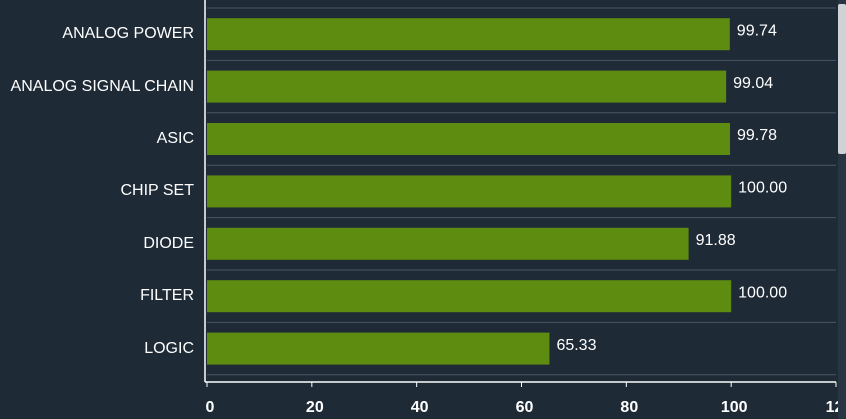 Image resolution: width=846 pixels, height=419 pixels. What do you see at coordinates (175, 138) in the screenshot?
I see `y-tick-label: ASIC` at bounding box center [175, 138].